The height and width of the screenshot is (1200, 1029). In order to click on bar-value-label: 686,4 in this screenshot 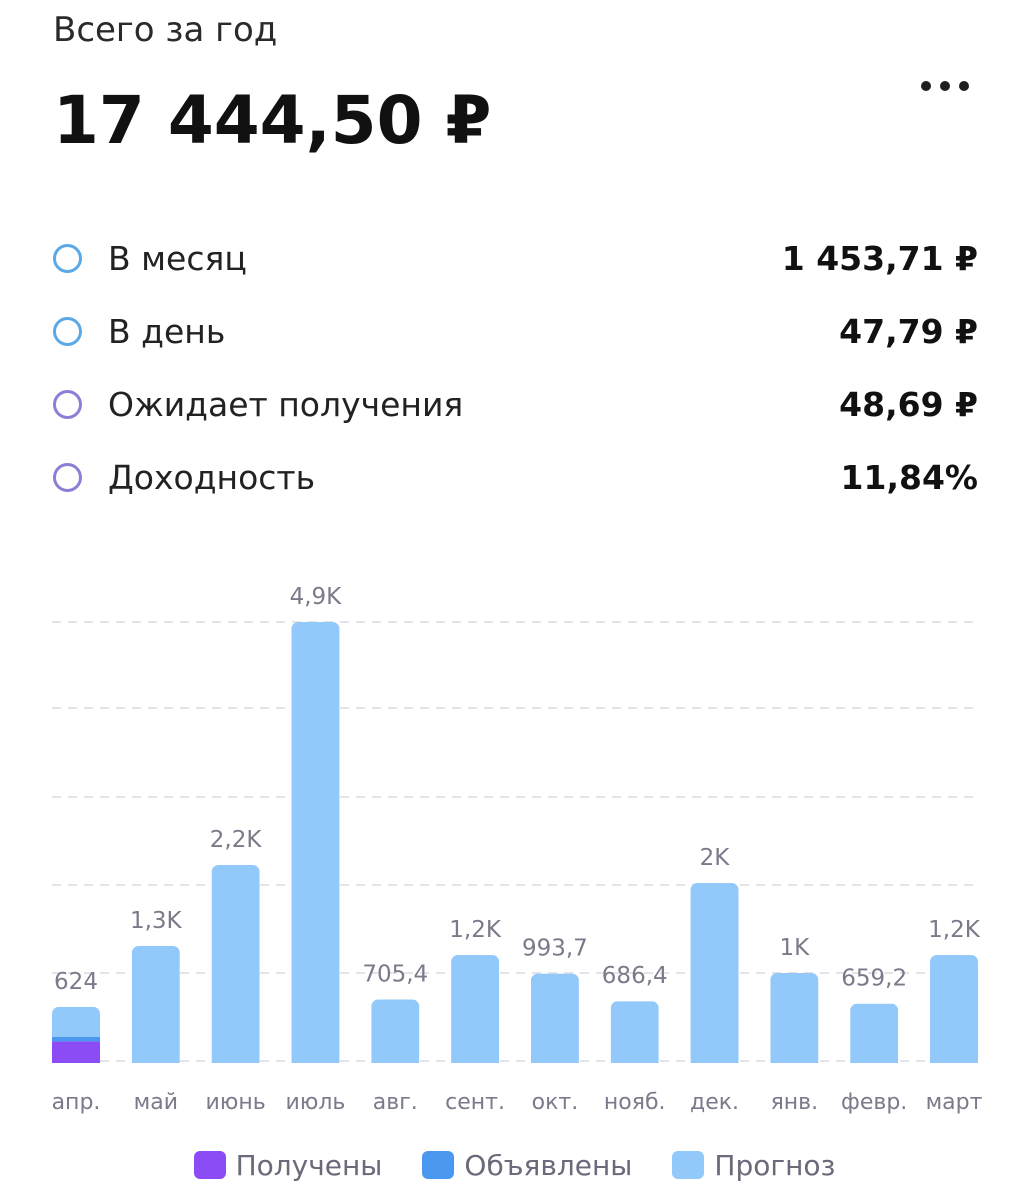, I will do `click(635, 976)`.